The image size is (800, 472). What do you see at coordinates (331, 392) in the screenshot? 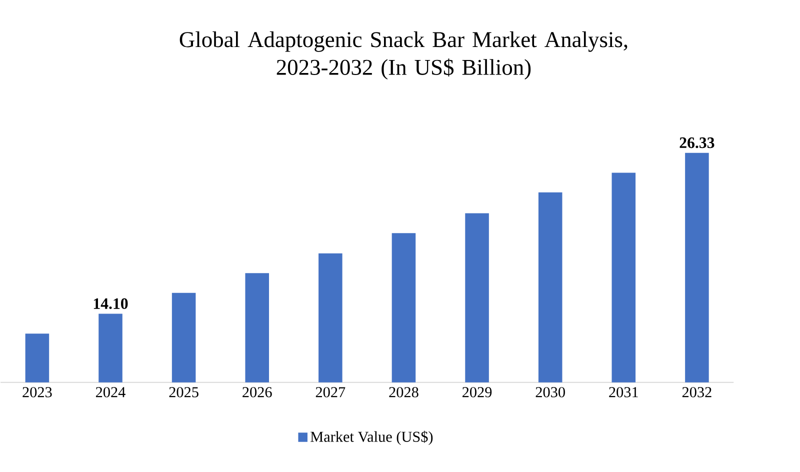
I see `x-tick-label: 2027` at bounding box center [331, 392].